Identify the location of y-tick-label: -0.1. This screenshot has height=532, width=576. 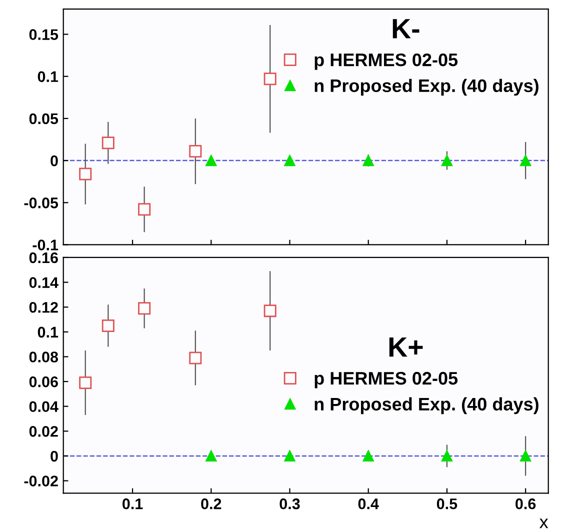
(45, 245).